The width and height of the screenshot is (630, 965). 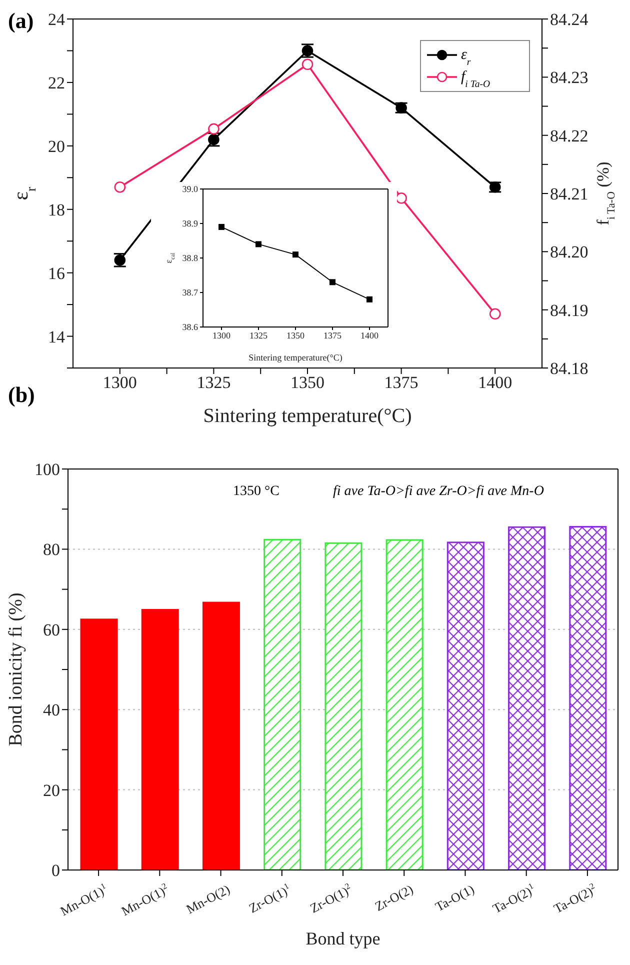 I want to click on y2-tick-label: 84.20, so click(x=569, y=252).